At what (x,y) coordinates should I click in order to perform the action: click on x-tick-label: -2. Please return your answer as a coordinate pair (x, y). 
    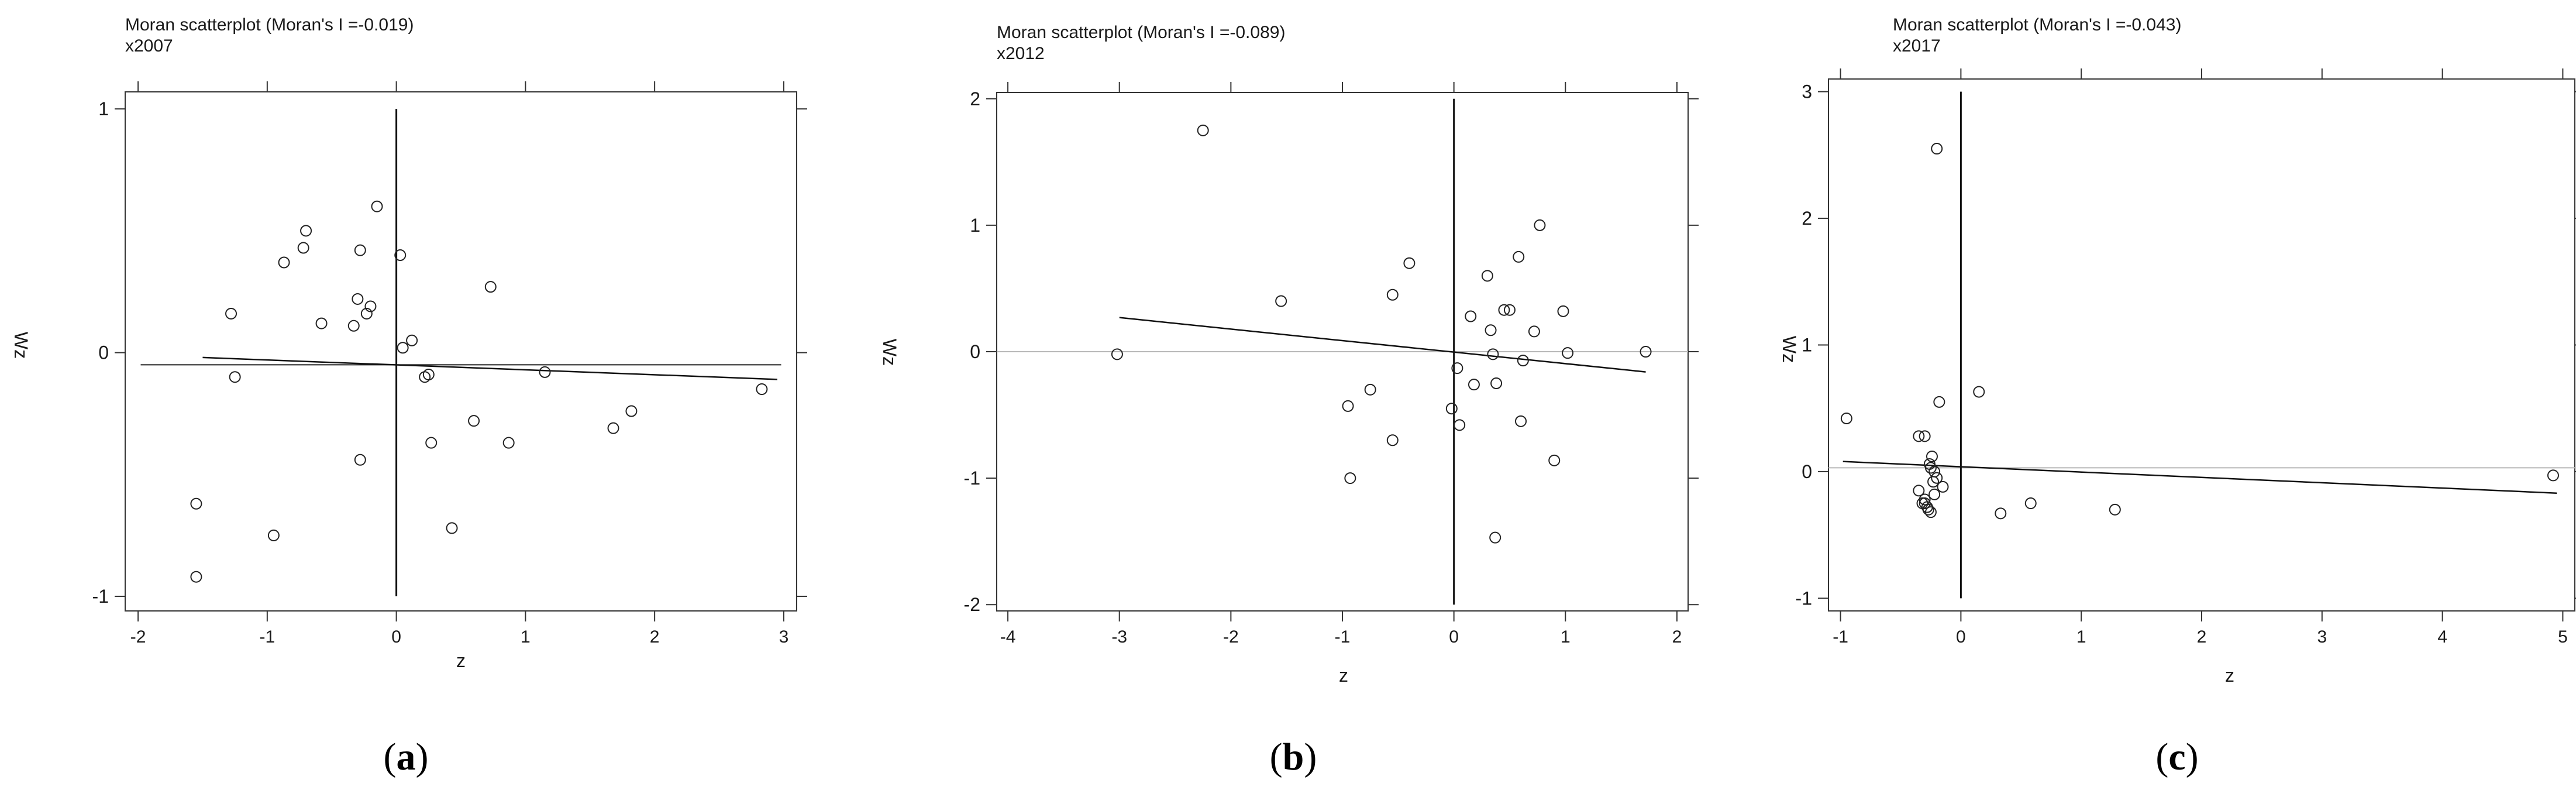
    Looking at the image, I should click on (1231, 637).